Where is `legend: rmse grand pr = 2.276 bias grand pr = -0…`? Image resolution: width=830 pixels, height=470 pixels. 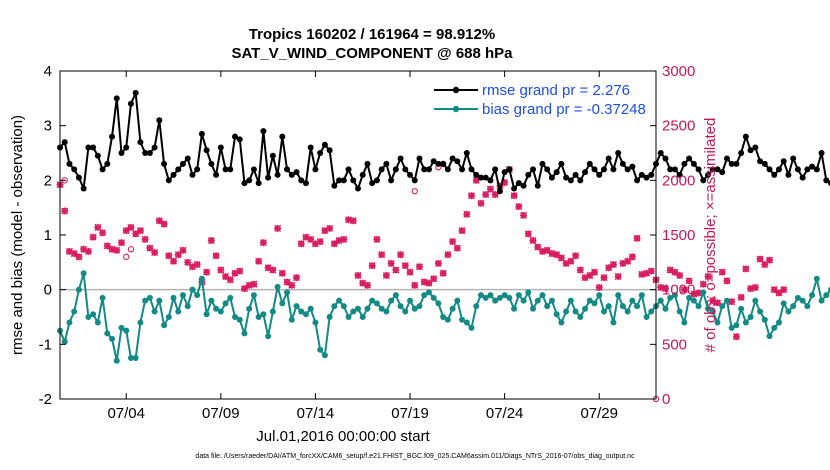
legend: rmse grand pr = 2.276 bias grand pr = -0… is located at coordinates (539, 100).